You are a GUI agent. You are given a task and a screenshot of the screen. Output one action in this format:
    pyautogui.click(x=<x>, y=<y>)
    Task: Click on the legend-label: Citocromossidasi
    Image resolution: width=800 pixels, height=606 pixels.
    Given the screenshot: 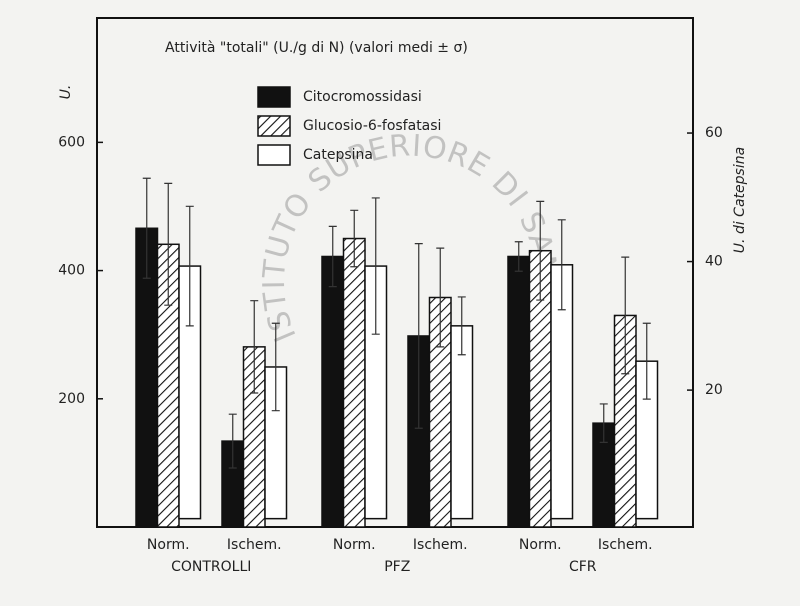 What is the action you would take?
    pyautogui.click(x=362, y=97)
    